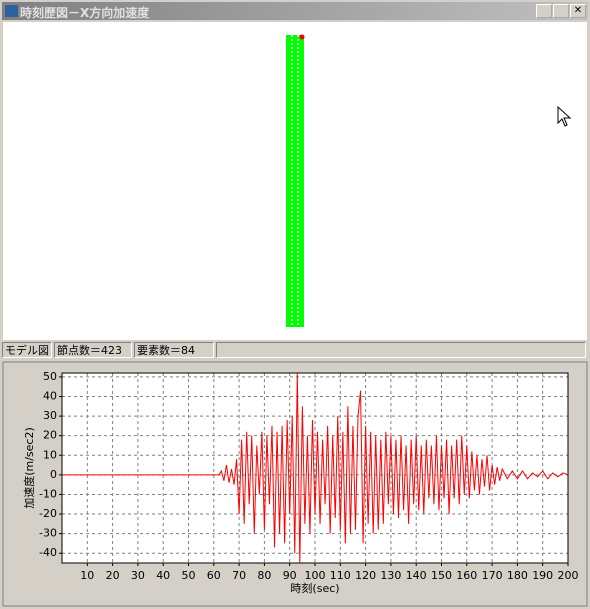 The height and width of the screenshot is (609, 590). What do you see at coordinates (492, 575) in the screenshot?
I see `x-tick-label: 170` at bounding box center [492, 575].